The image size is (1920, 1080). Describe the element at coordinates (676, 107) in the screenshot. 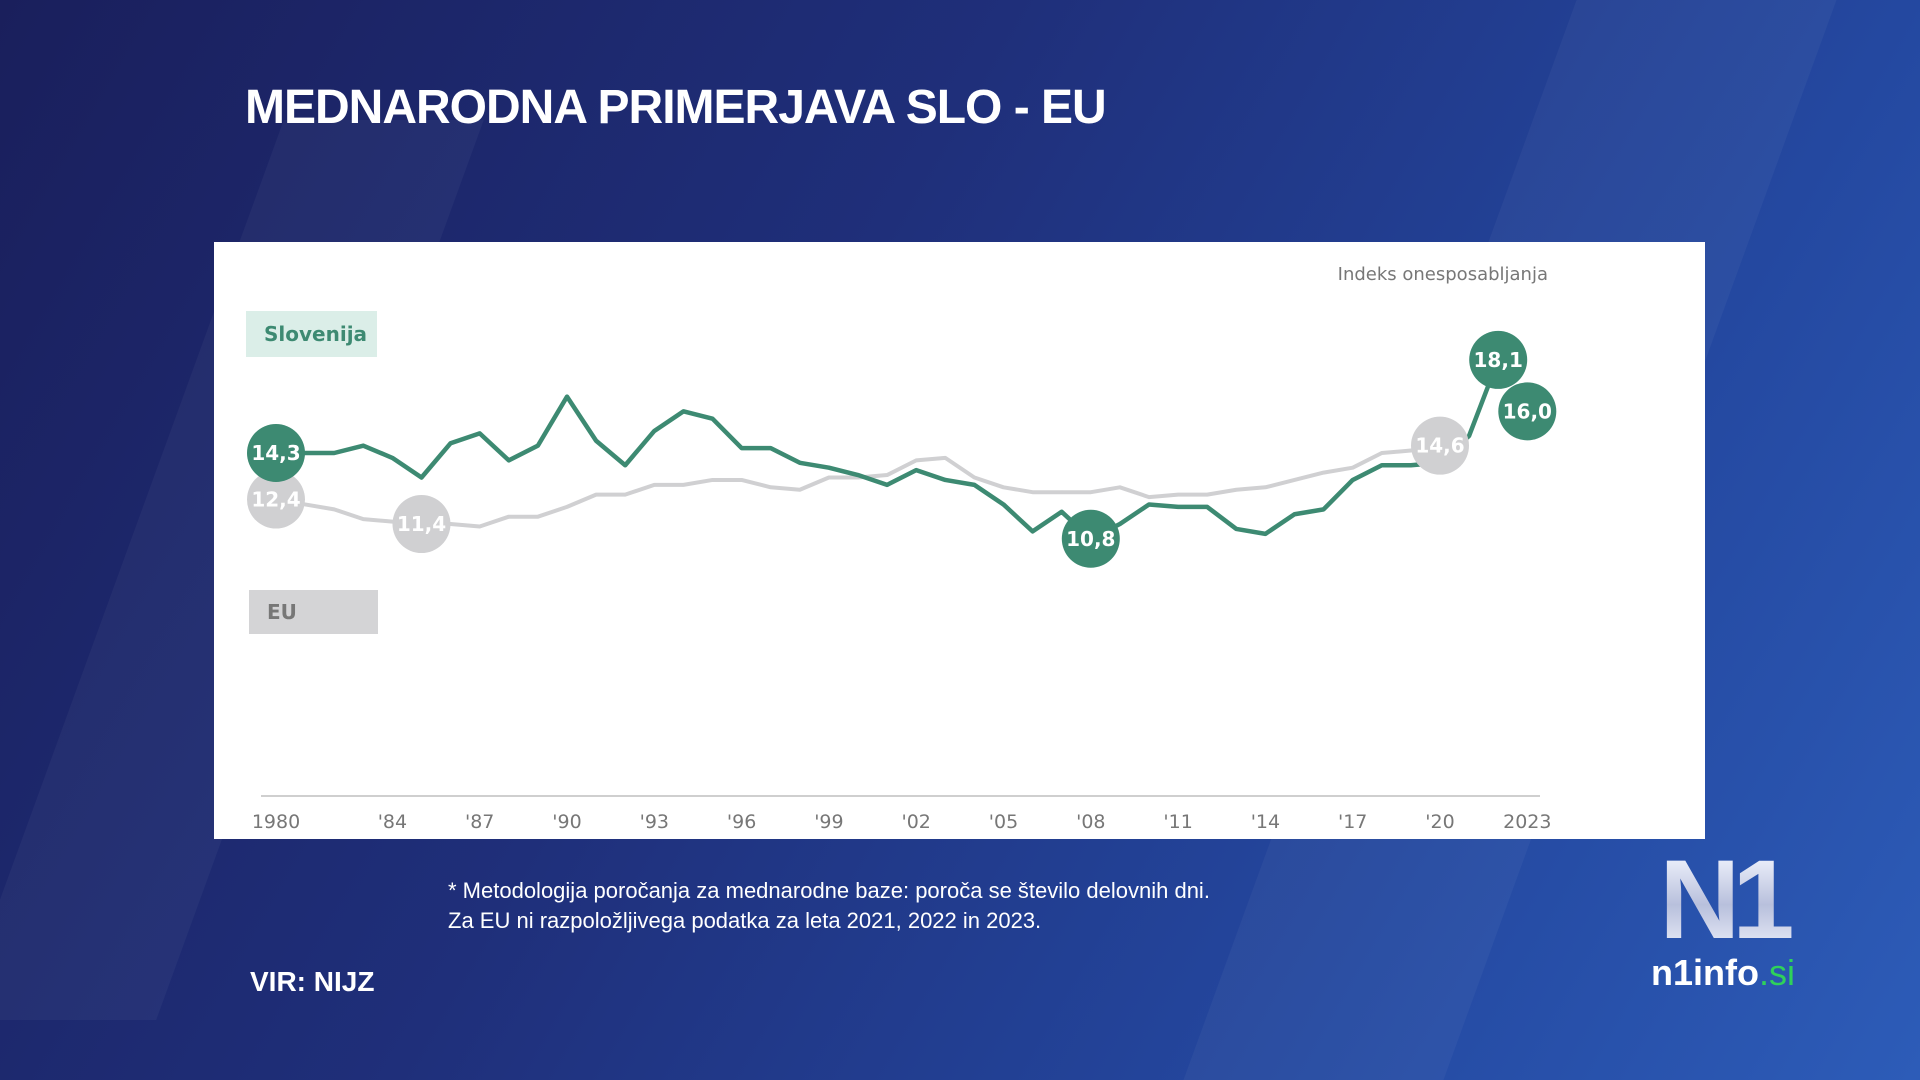

I see `page-title: MEDNARODNA PRIMERJAVA SLO - EU` at that location.